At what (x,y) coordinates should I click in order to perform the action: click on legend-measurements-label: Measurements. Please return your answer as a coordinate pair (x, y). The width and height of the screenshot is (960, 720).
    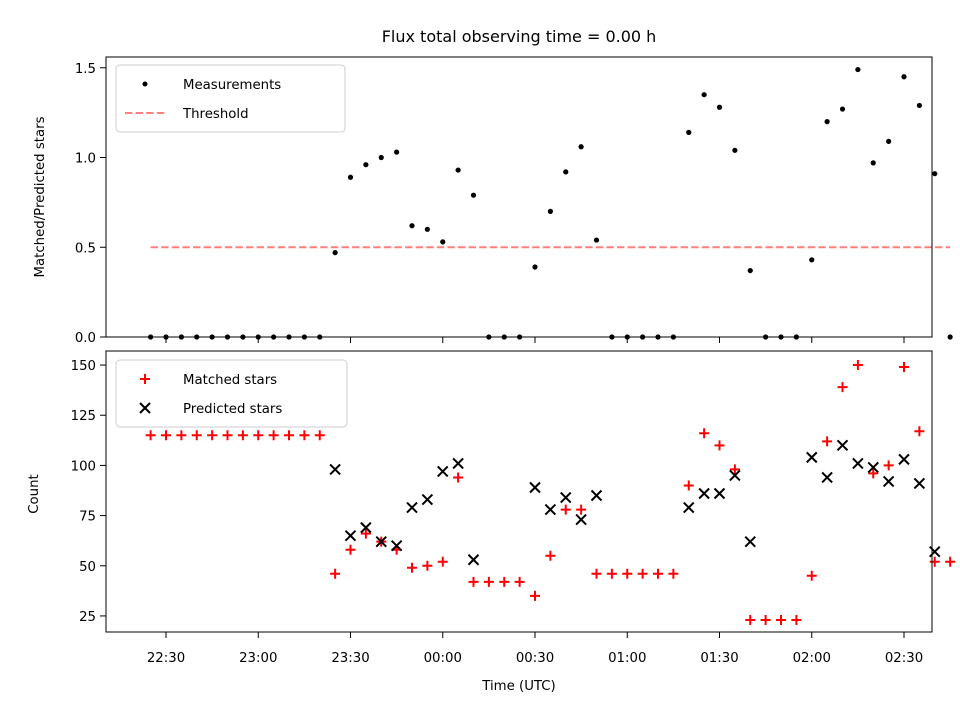
    Looking at the image, I should click on (232, 85).